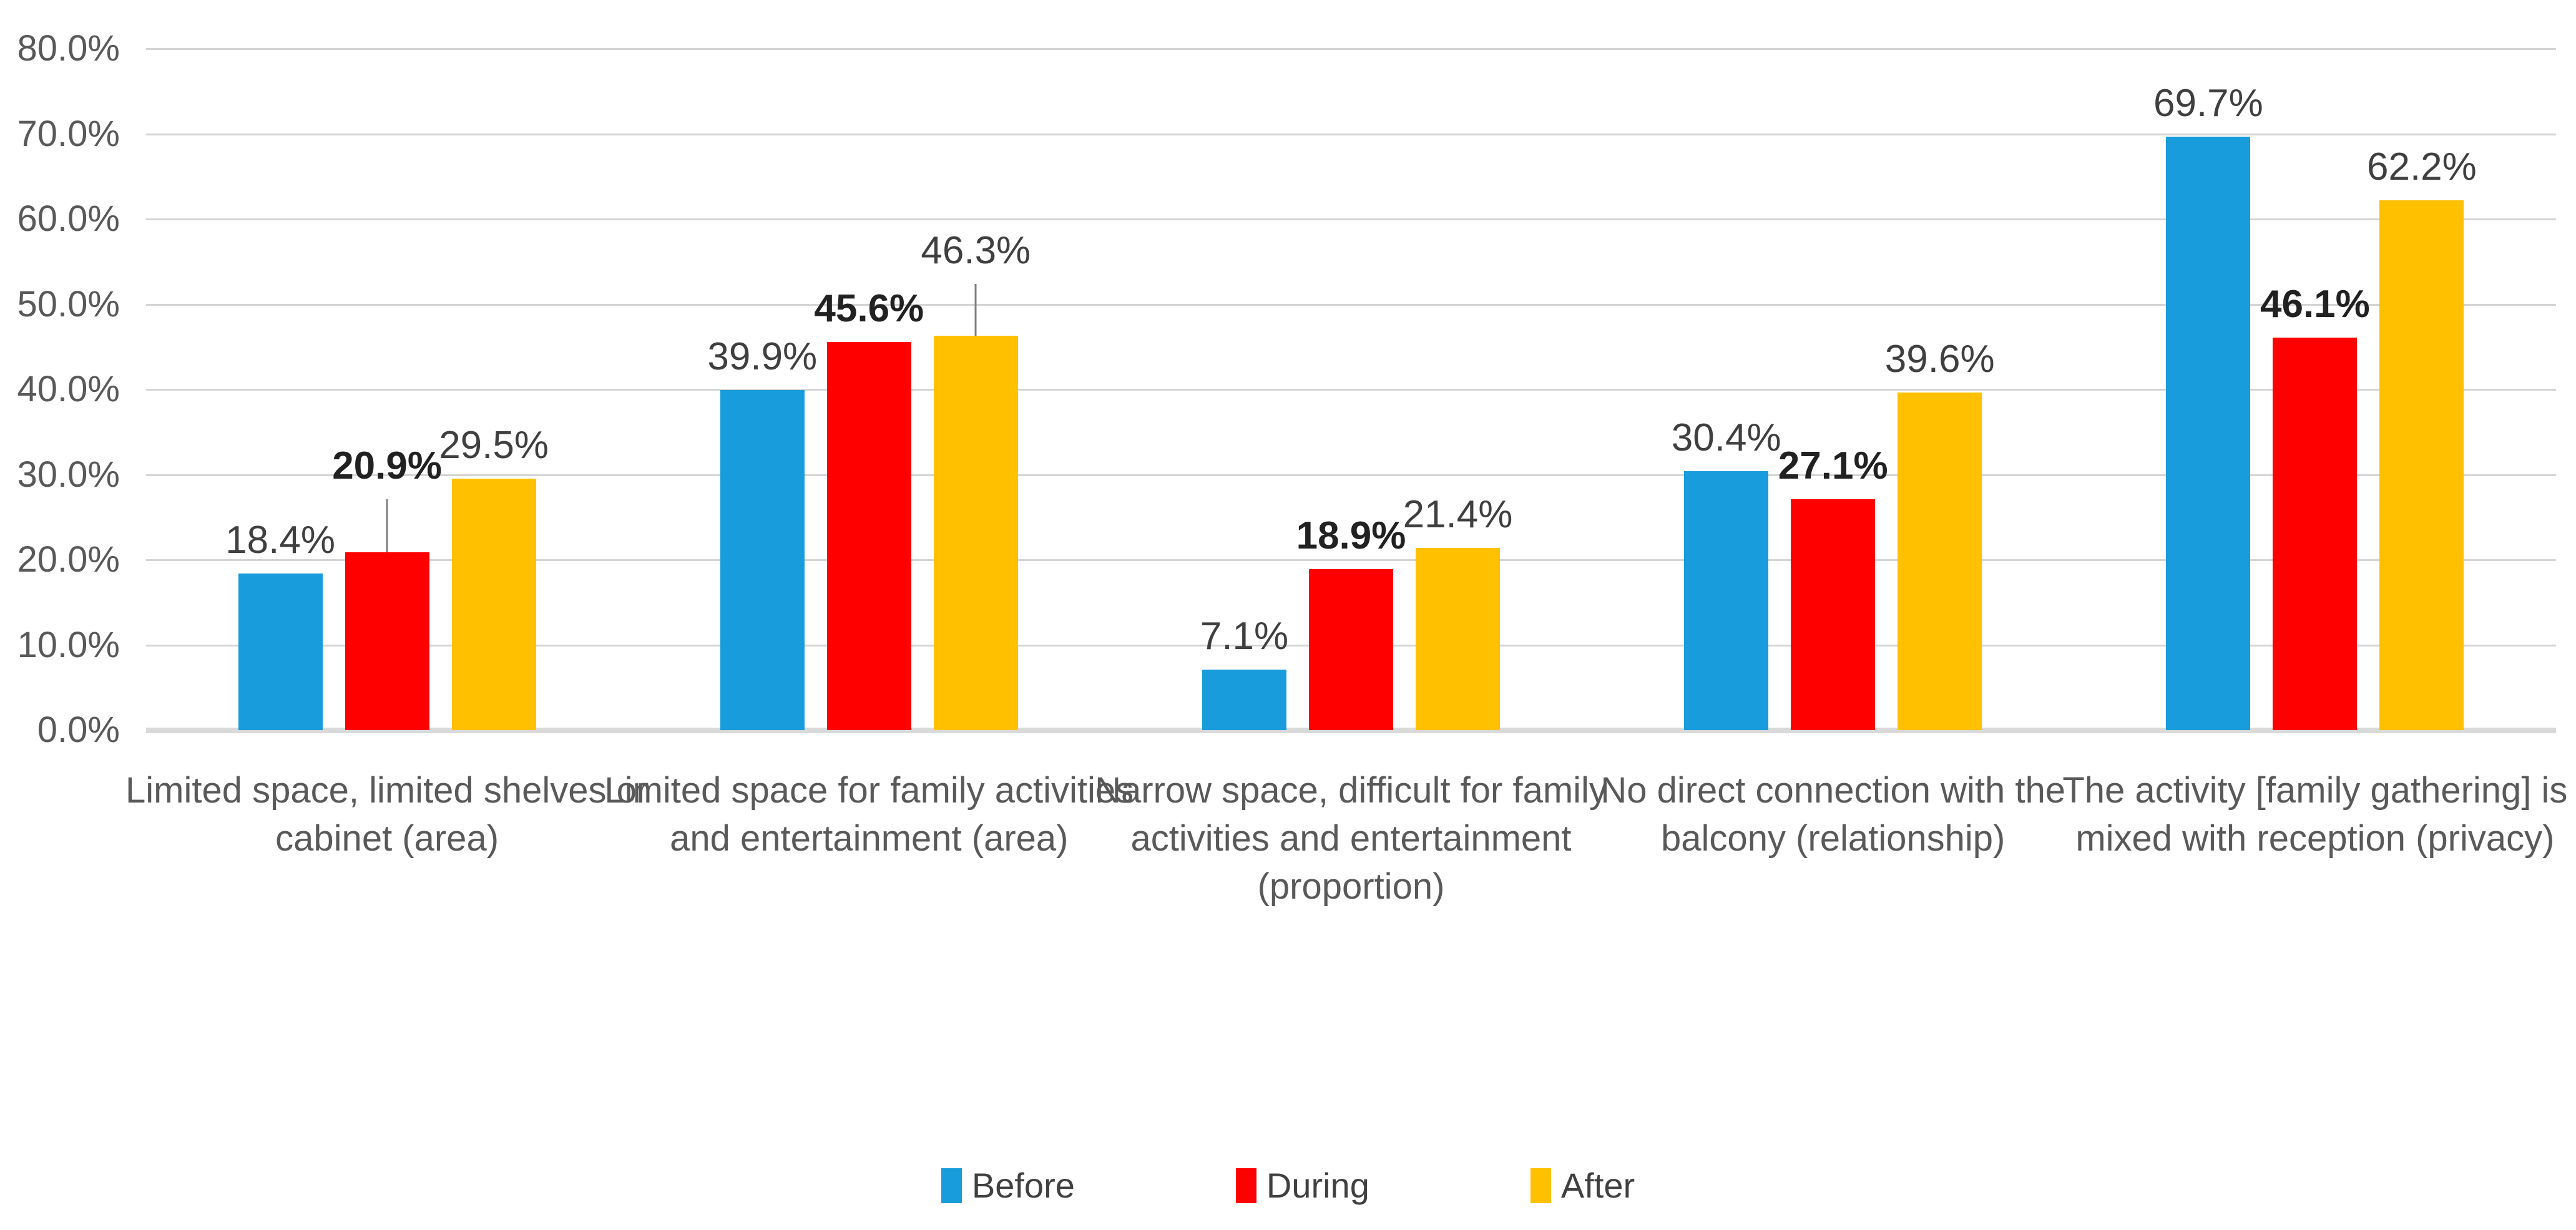 The height and width of the screenshot is (1230, 2576). Describe the element at coordinates (1597, 1185) in the screenshot. I see `legend-label-after: After` at that location.